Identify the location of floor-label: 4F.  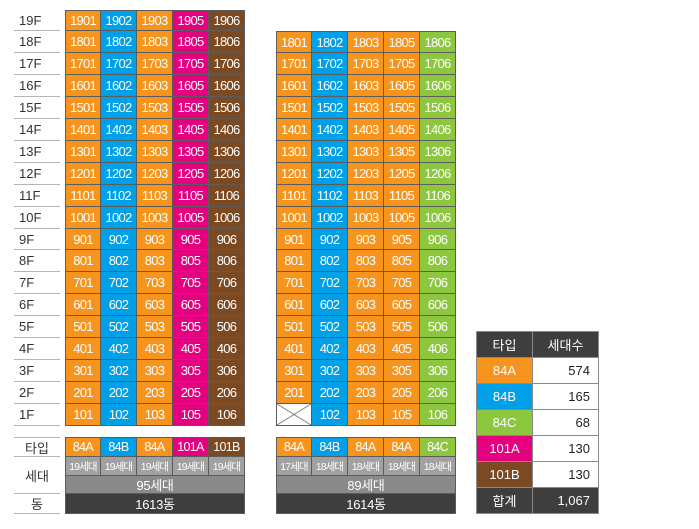
(37, 349).